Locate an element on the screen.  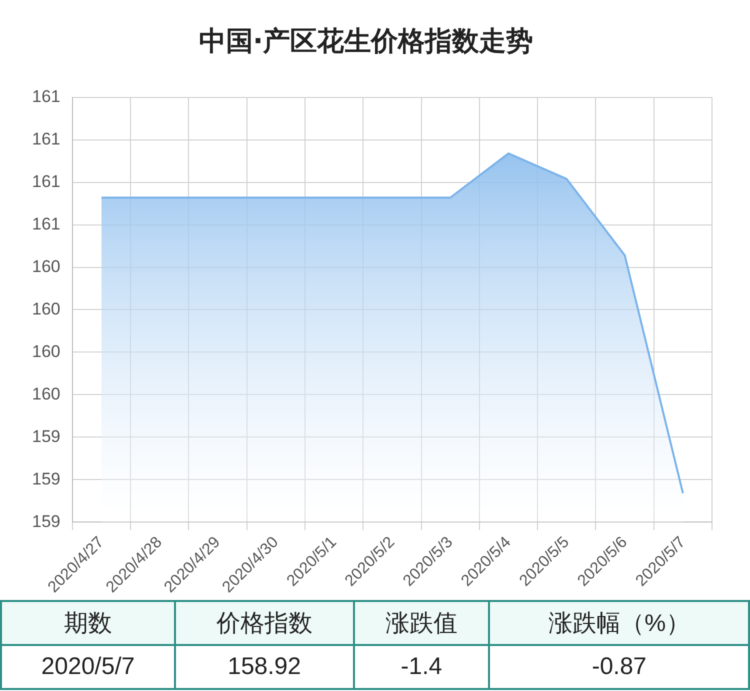
chart-title: 中国·产区花生价格指数走势 is located at coordinates (366, 42).